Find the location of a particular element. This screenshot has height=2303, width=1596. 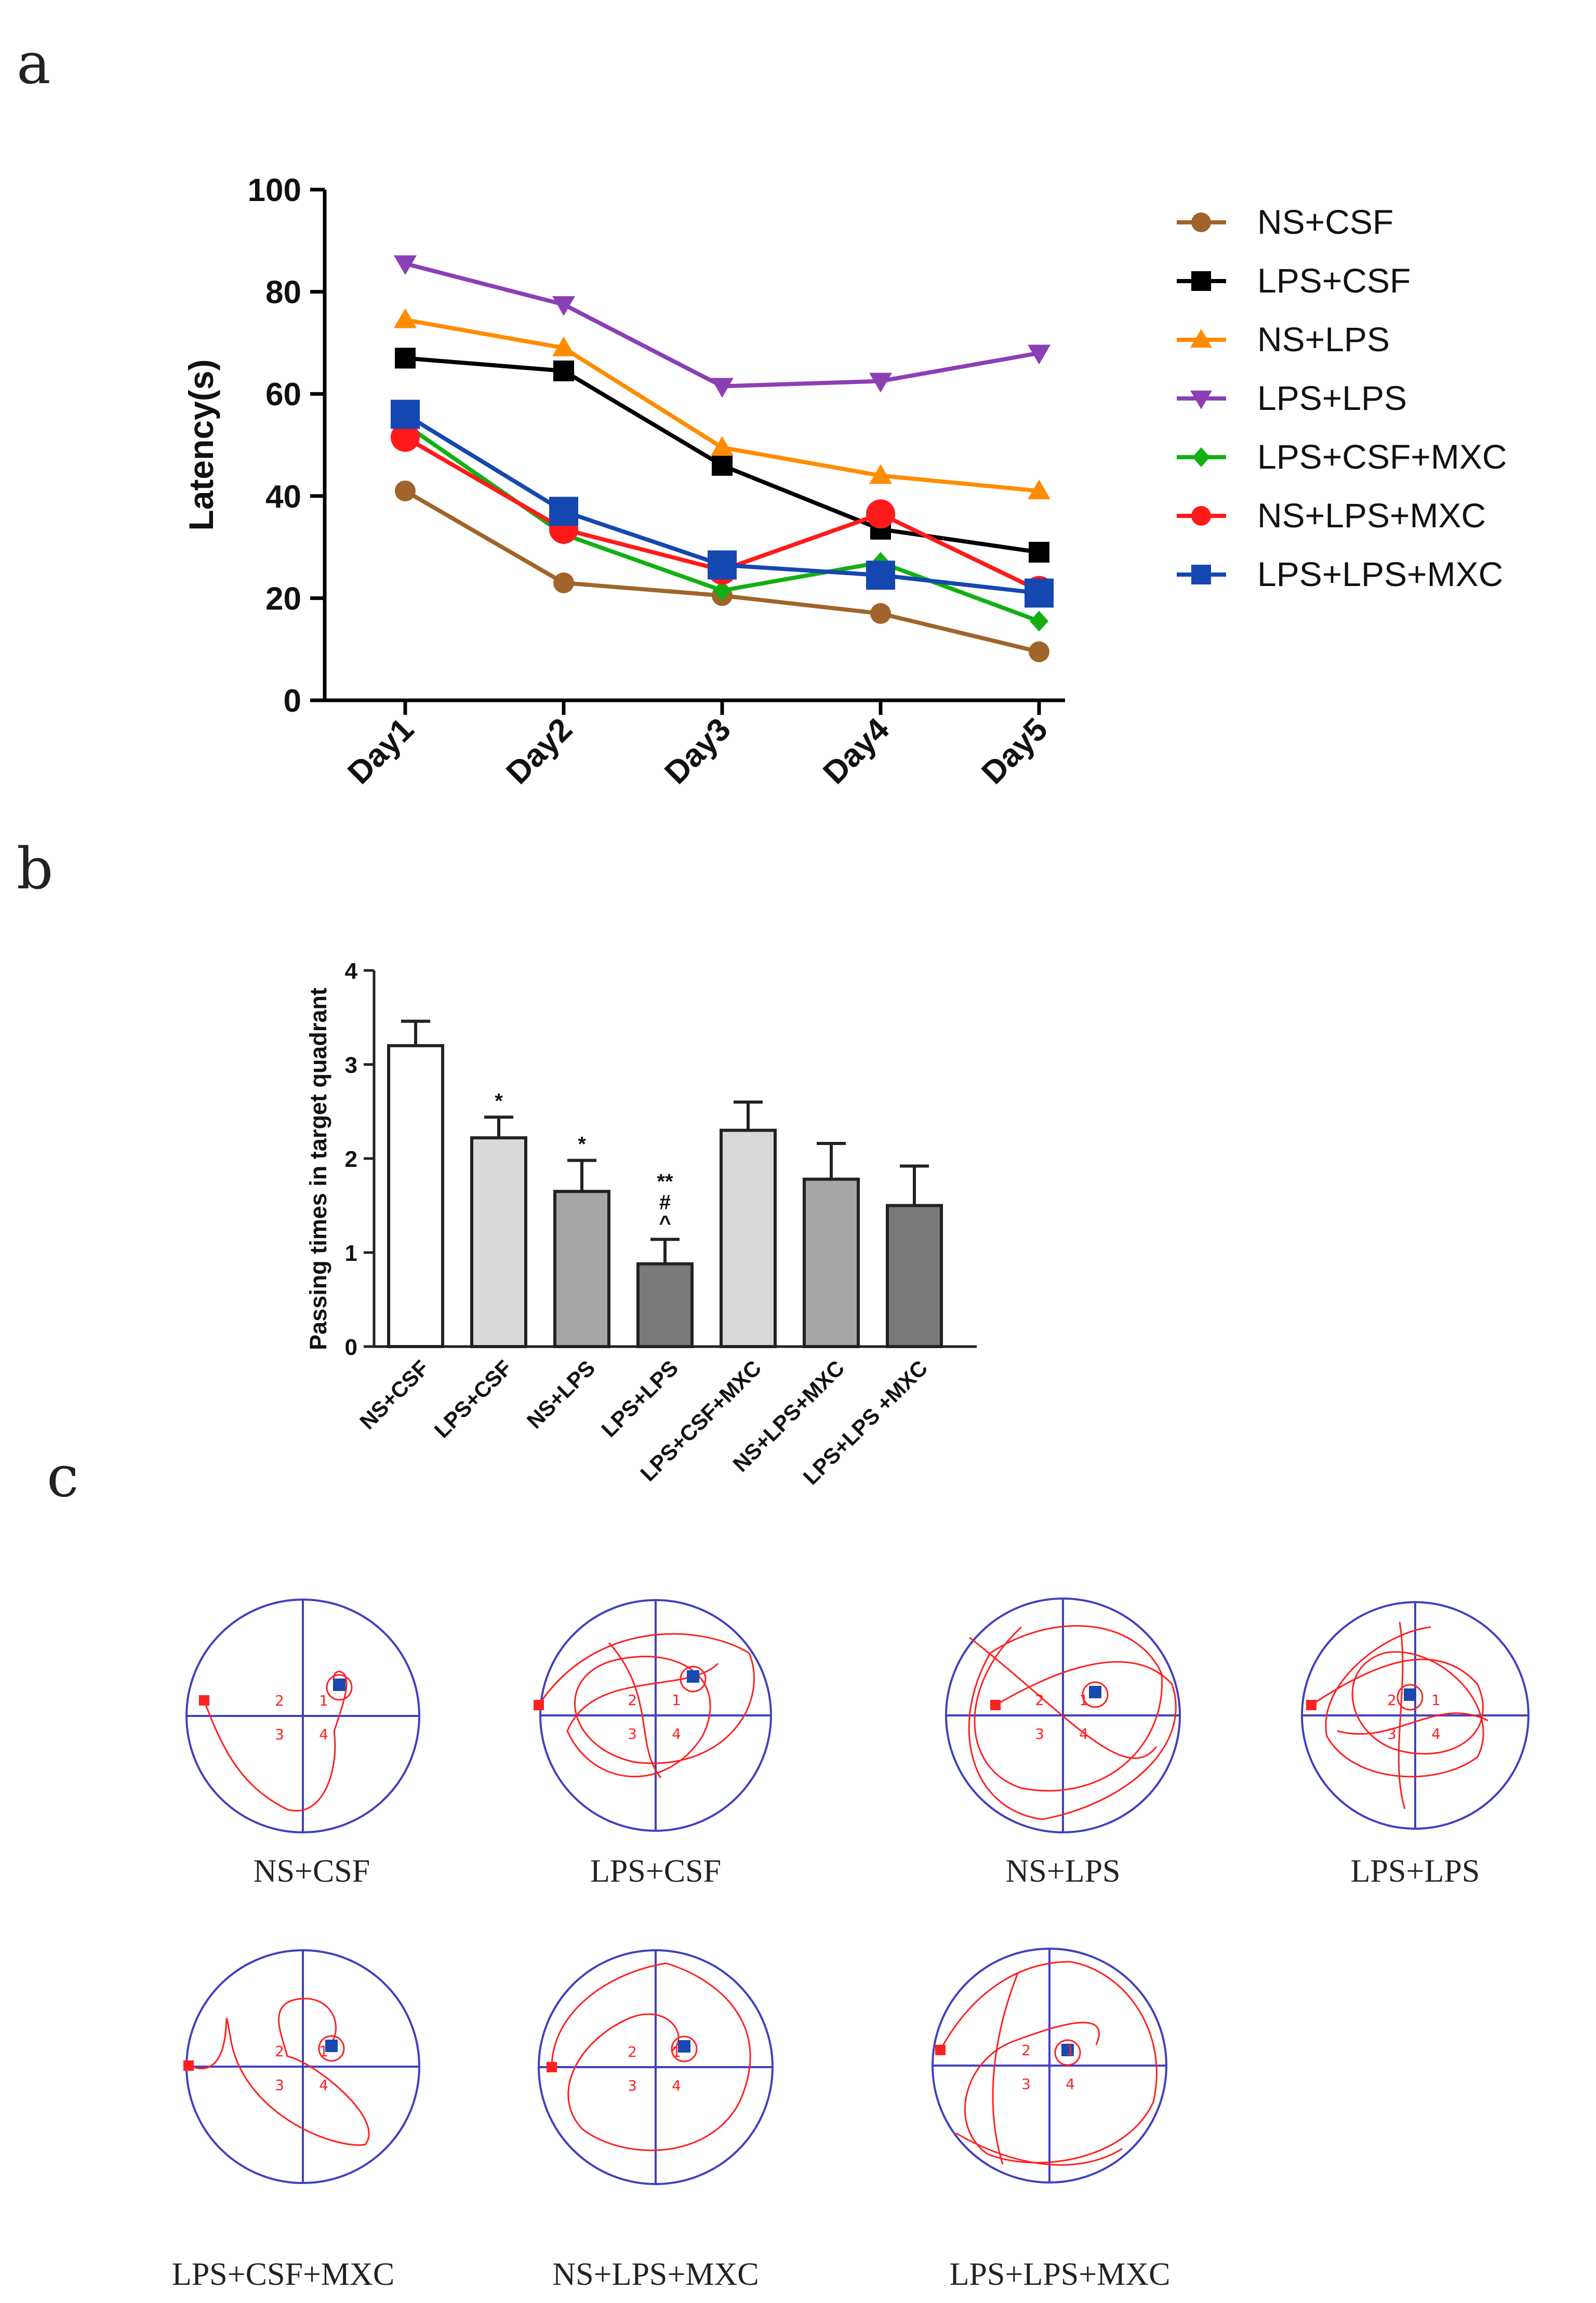

legend-item: NS+LPS+MXC is located at coordinates (1331, 515).